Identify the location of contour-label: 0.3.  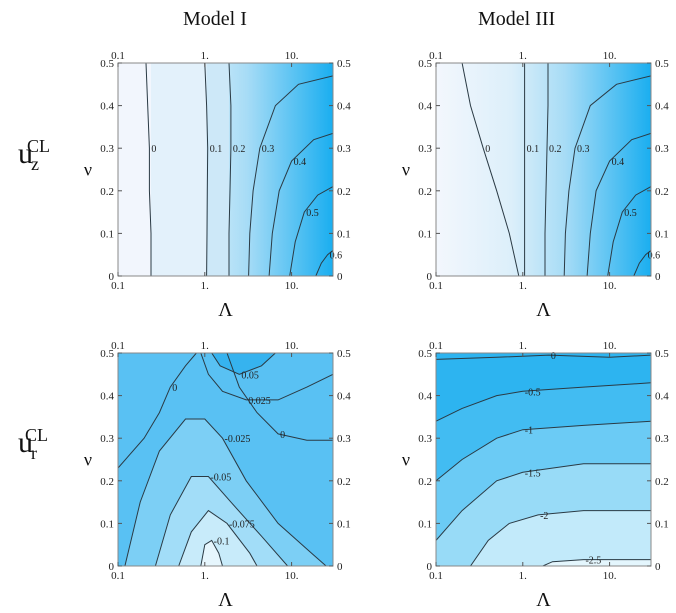
(583, 149).